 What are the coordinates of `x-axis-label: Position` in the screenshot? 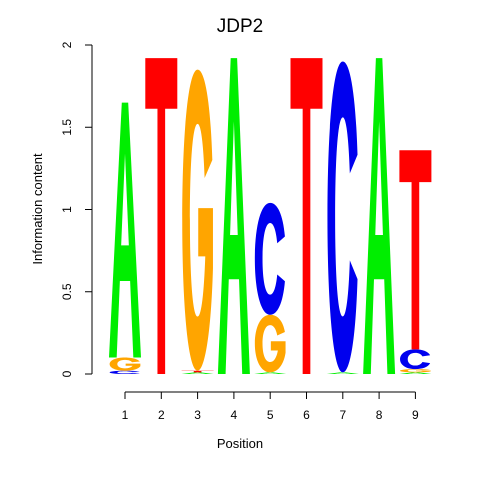 It's located at (240, 443).